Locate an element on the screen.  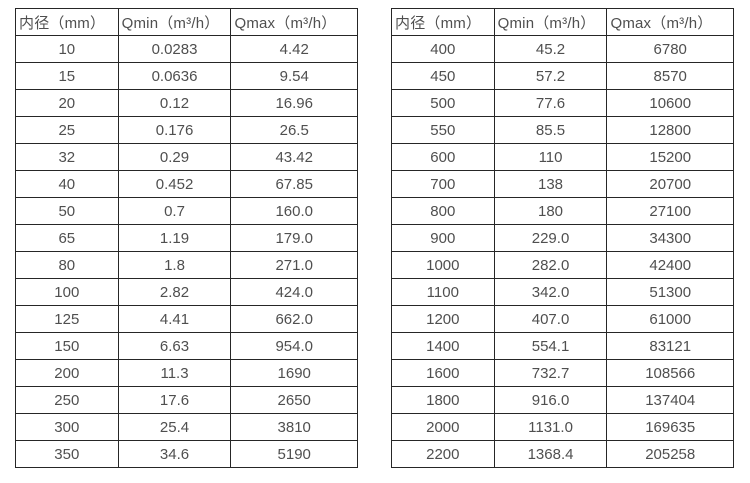
diameter-cell: 550 is located at coordinates (443, 130).